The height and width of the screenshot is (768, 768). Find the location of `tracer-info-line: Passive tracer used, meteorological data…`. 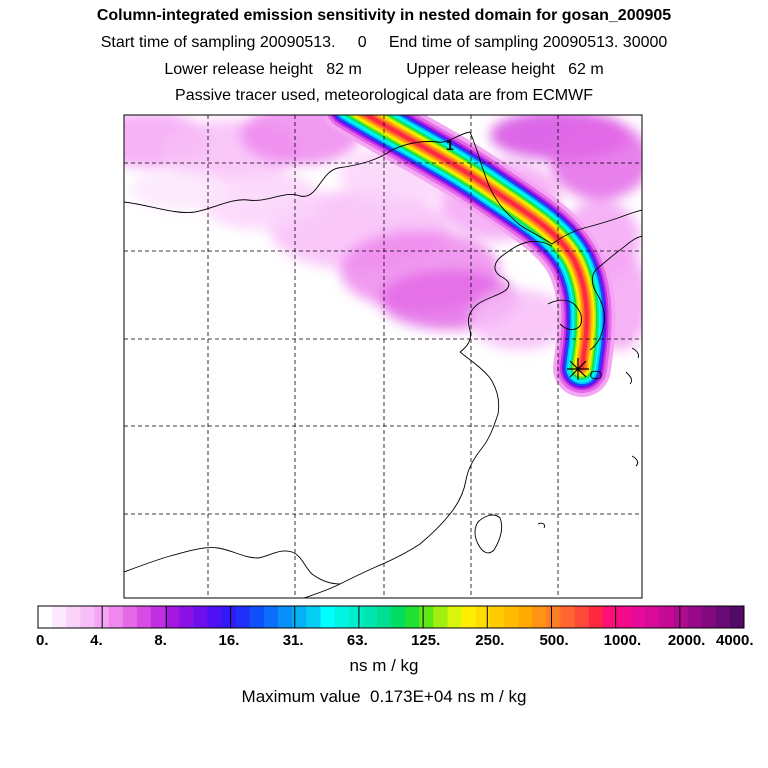

tracer-info-line: Passive tracer used, meteorological data… is located at coordinates (384, 95).